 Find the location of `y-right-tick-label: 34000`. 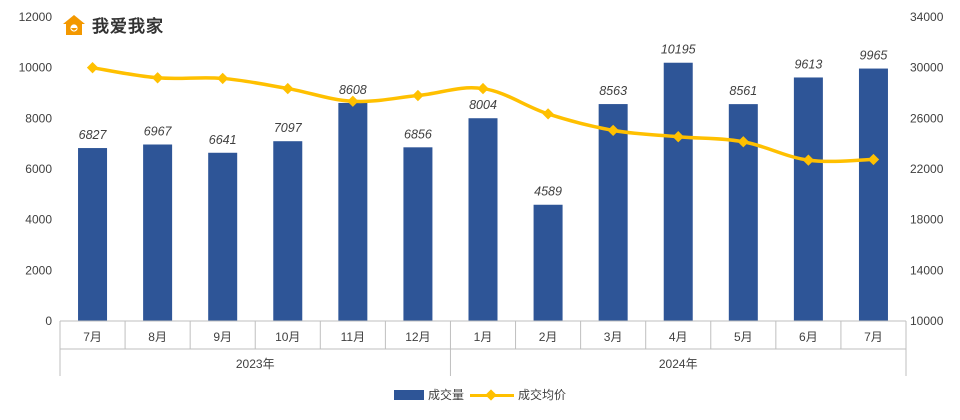

y-right-tick-label: 34000 is located at coordinates (927, 17).